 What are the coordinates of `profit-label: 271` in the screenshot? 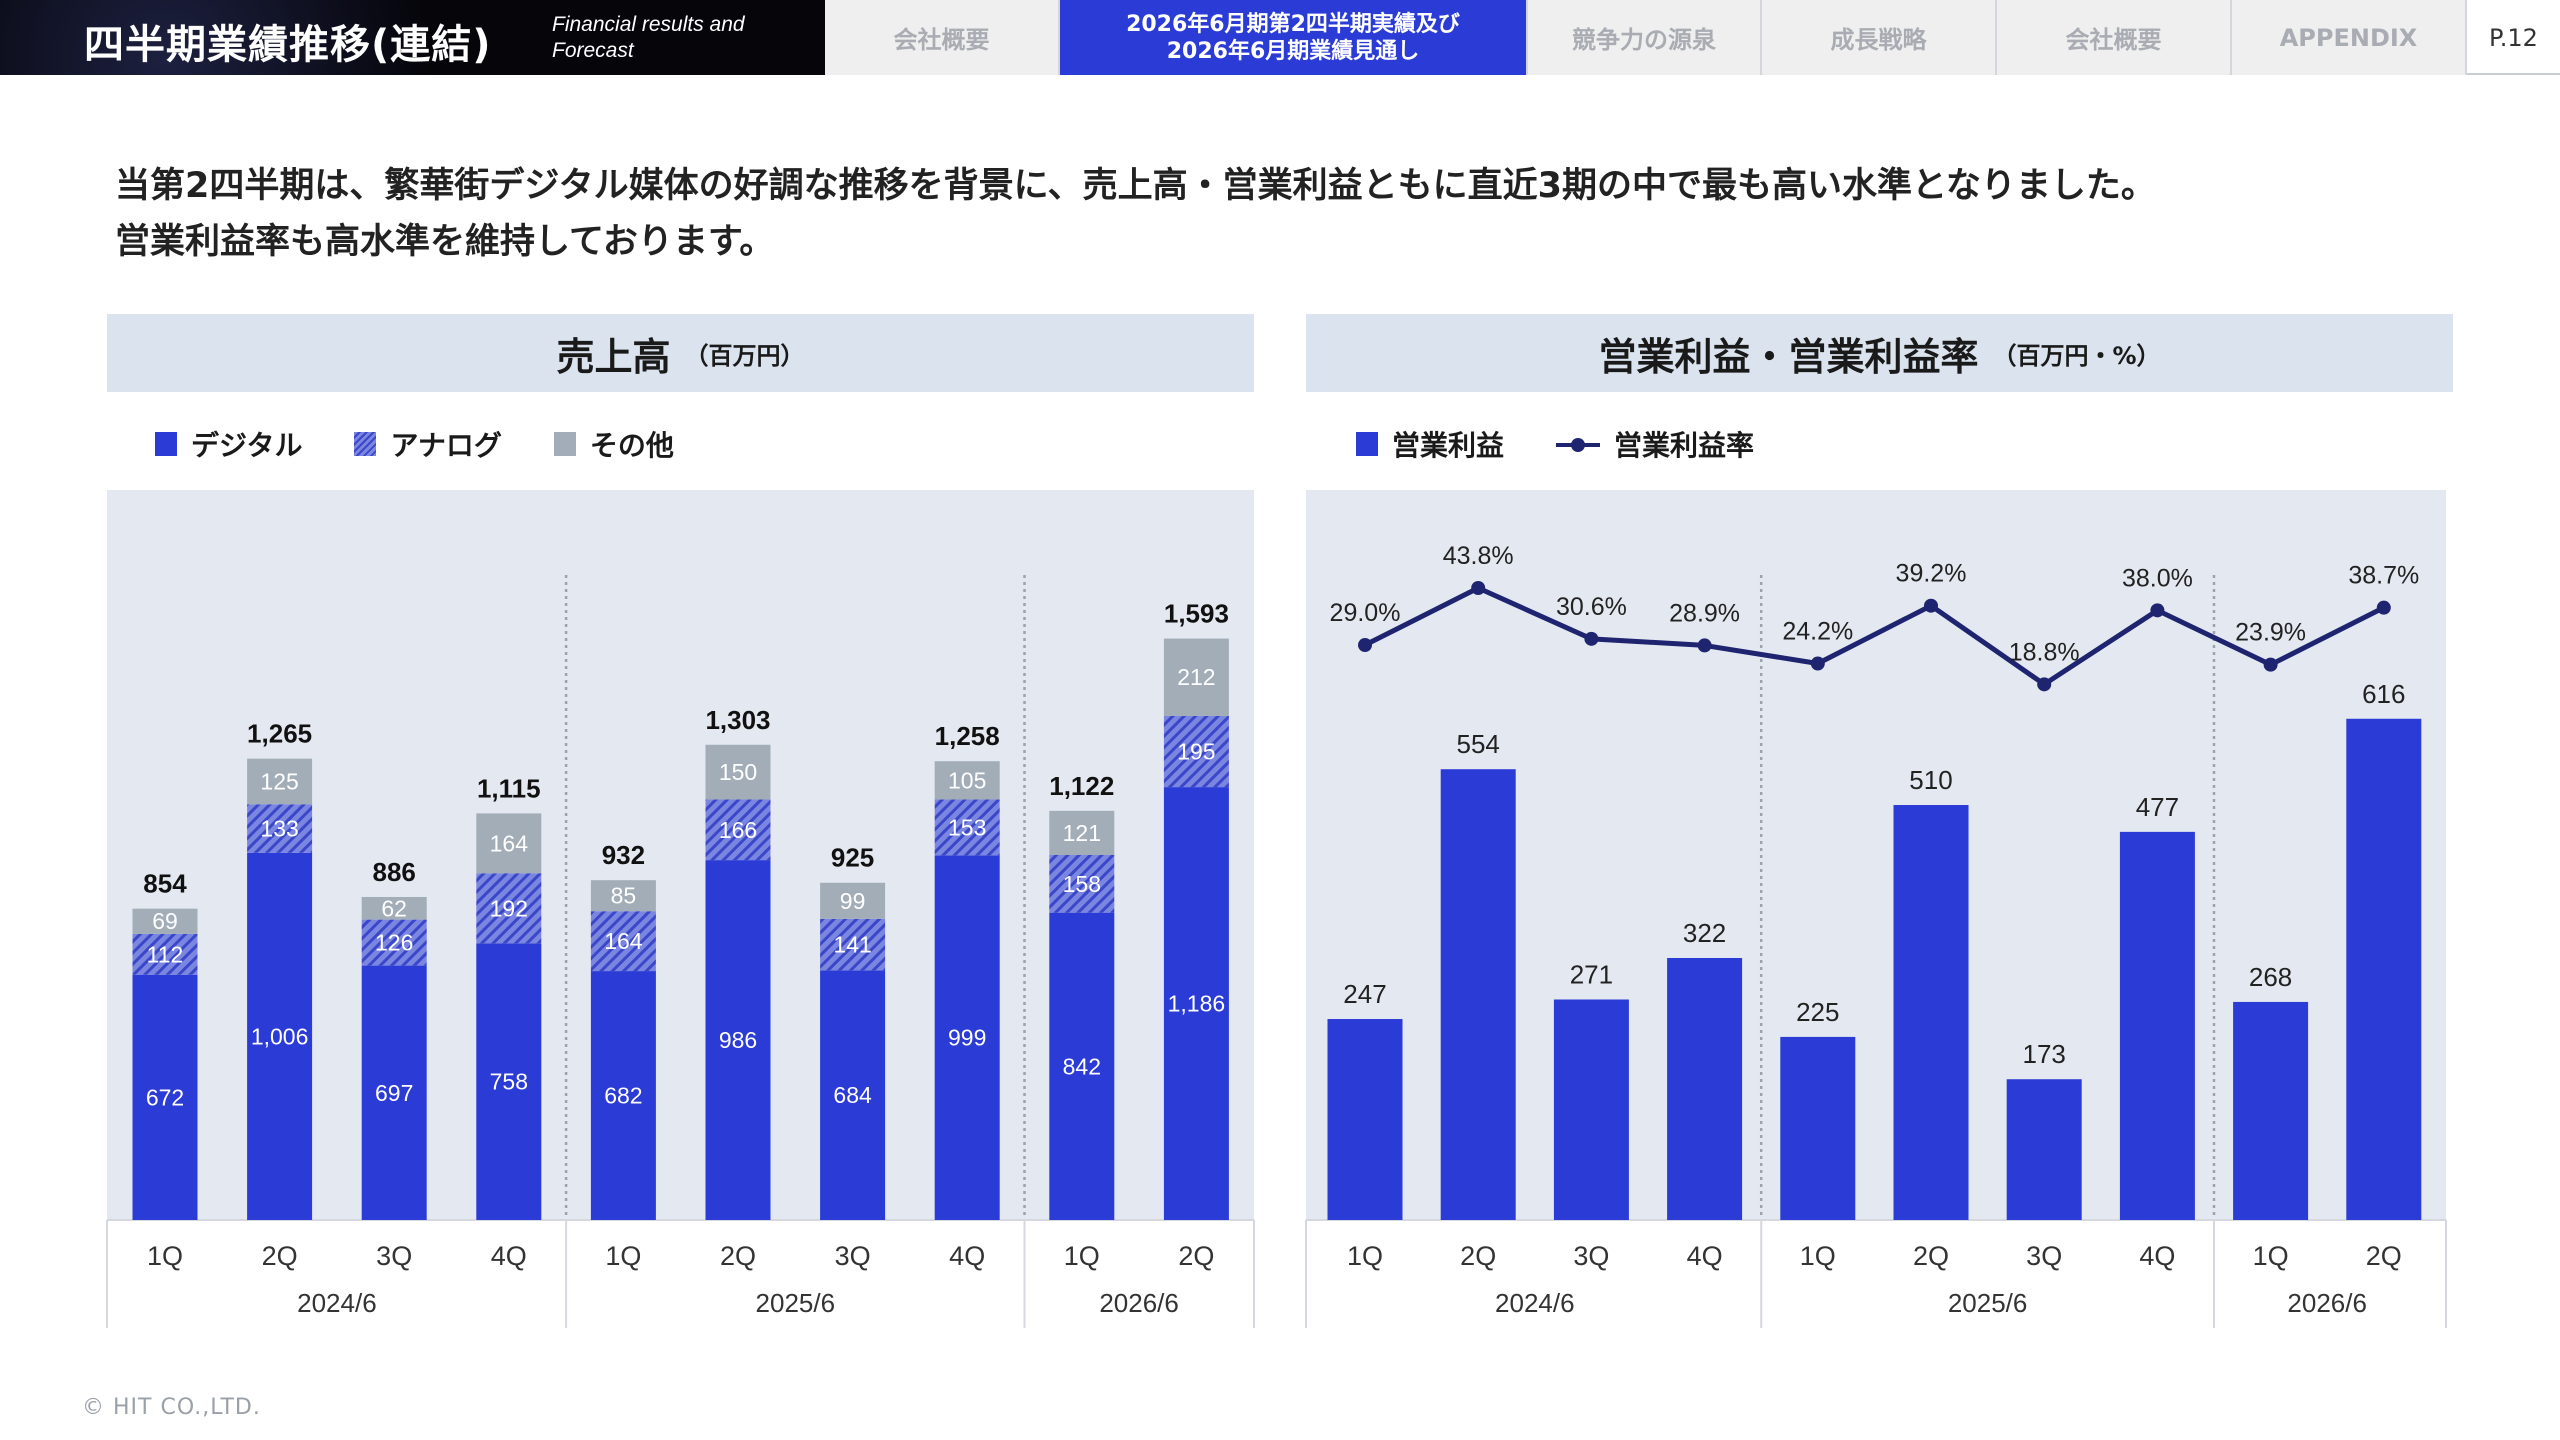 It's located at (1591, 974).